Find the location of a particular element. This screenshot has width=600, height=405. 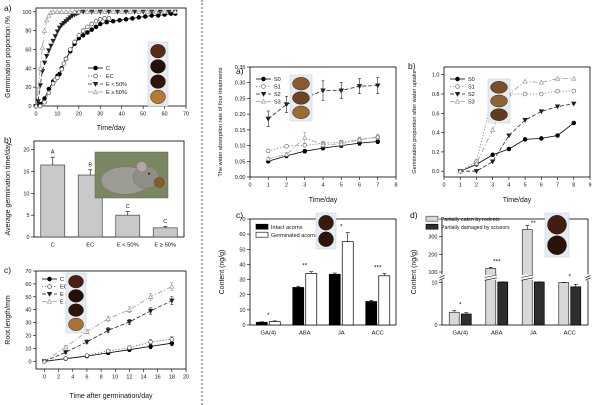

svg-text: 0.15 is located at coordinates (240, 131).